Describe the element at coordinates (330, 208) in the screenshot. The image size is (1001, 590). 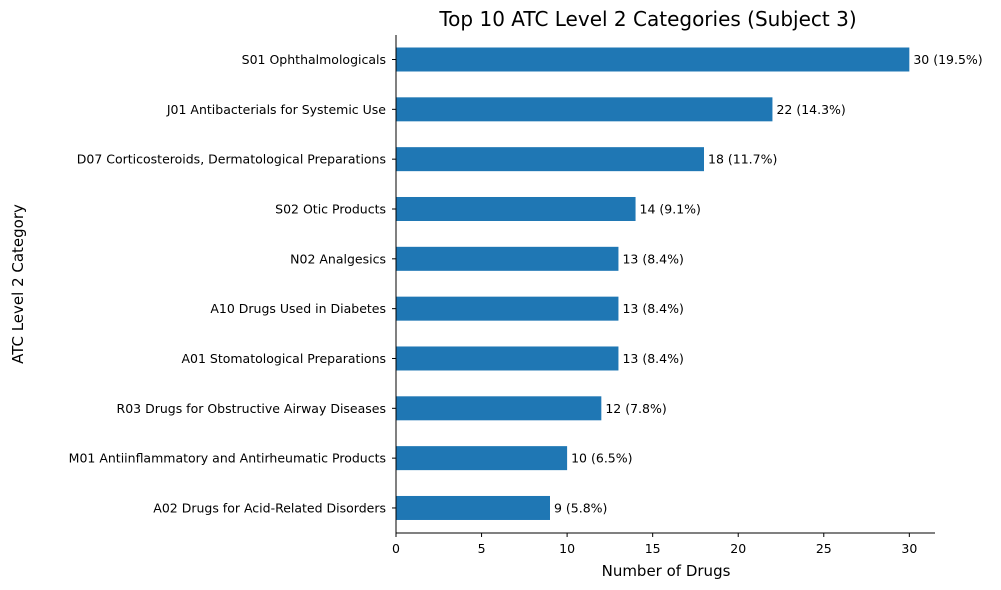
I see `category-label: S02 Otic Products` at that location.